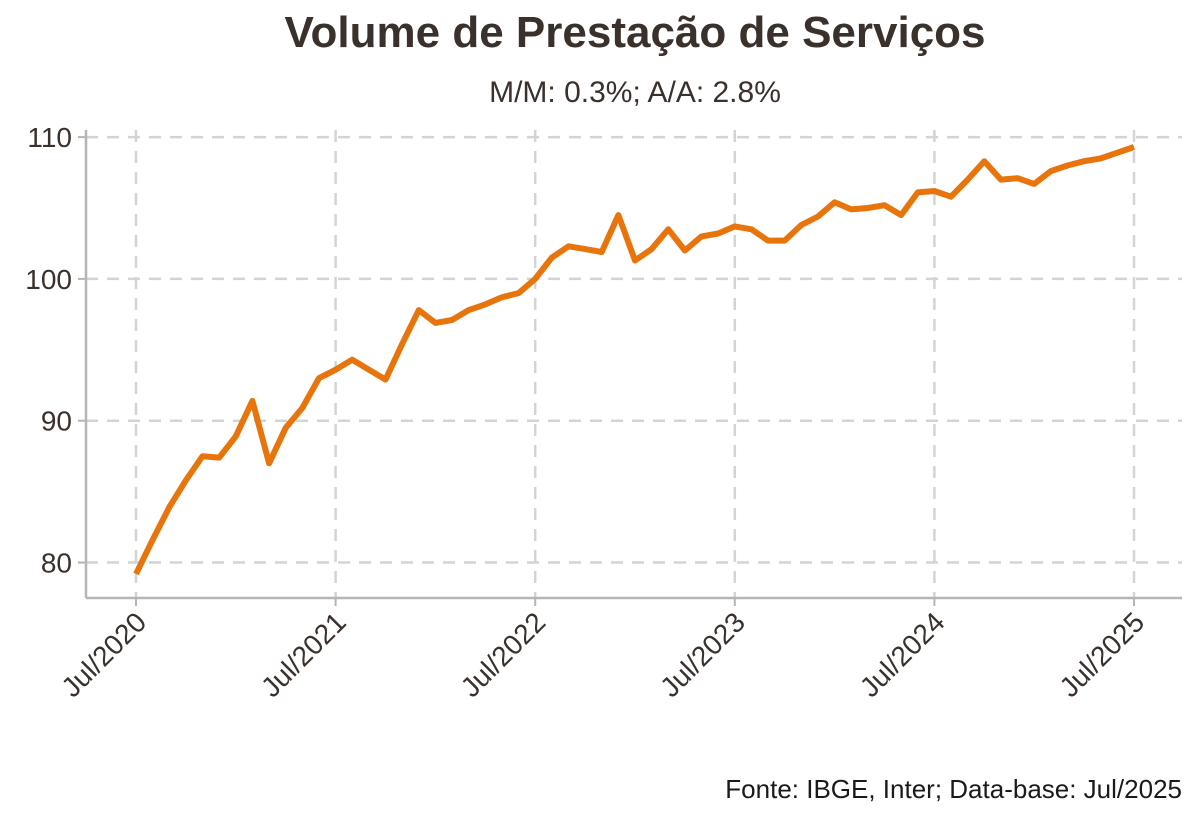 This screenshot has width=1200, height=824. What do you see at coordinates (635, 32) in the screenshot?
I see `chart-title: Volume de Prestação de Serviços` at bounding box center [635, 32].